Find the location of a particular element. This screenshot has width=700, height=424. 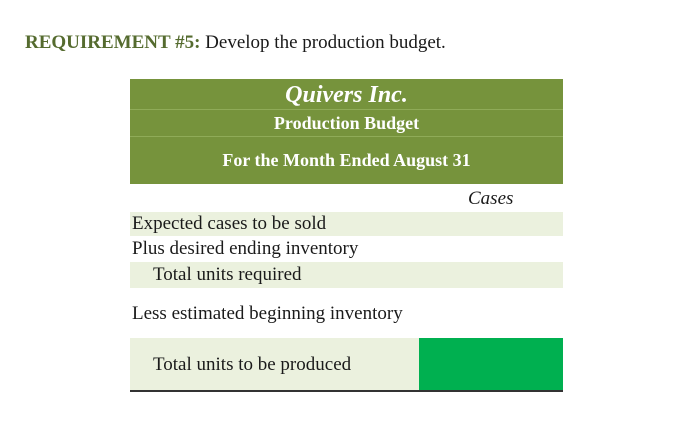

cases-cell-desired-ending-inventory is located at coordinates (491, 249).